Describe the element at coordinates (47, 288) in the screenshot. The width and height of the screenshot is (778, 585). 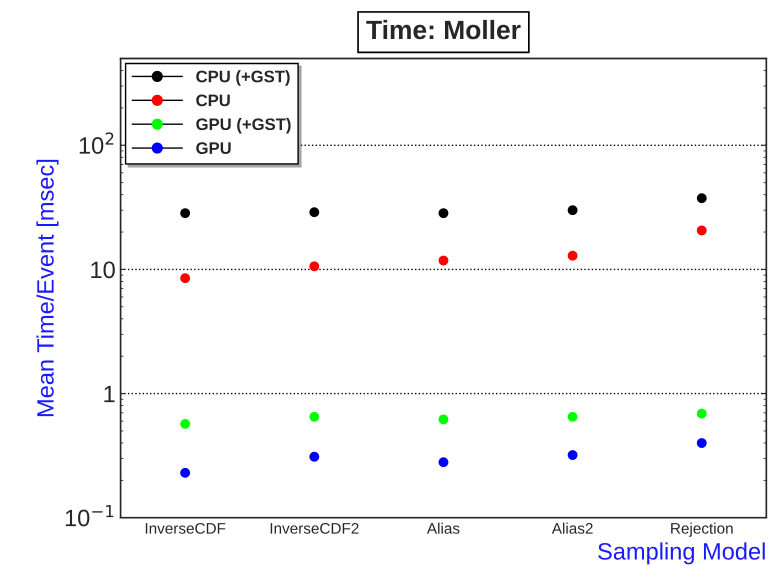
I see `y-axis-title: Mean Time/Event [msec]` at that location.